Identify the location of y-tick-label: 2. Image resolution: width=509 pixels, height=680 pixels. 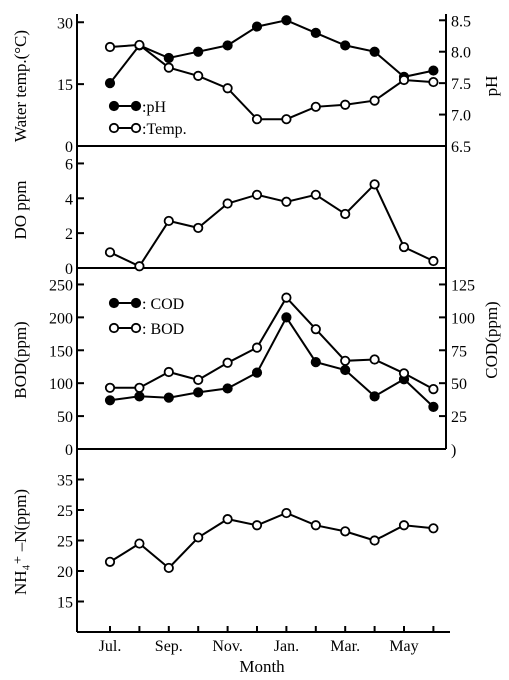
(69, 234).